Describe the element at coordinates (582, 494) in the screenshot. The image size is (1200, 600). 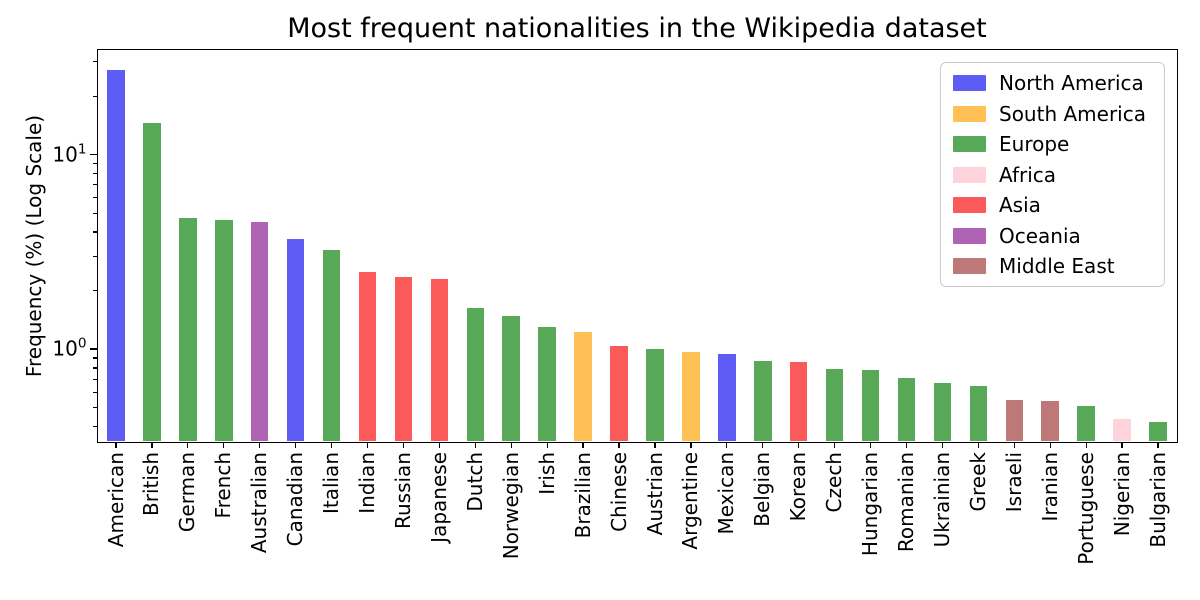
I see `x-tick-label-brazilian: Brazilian` at that location.